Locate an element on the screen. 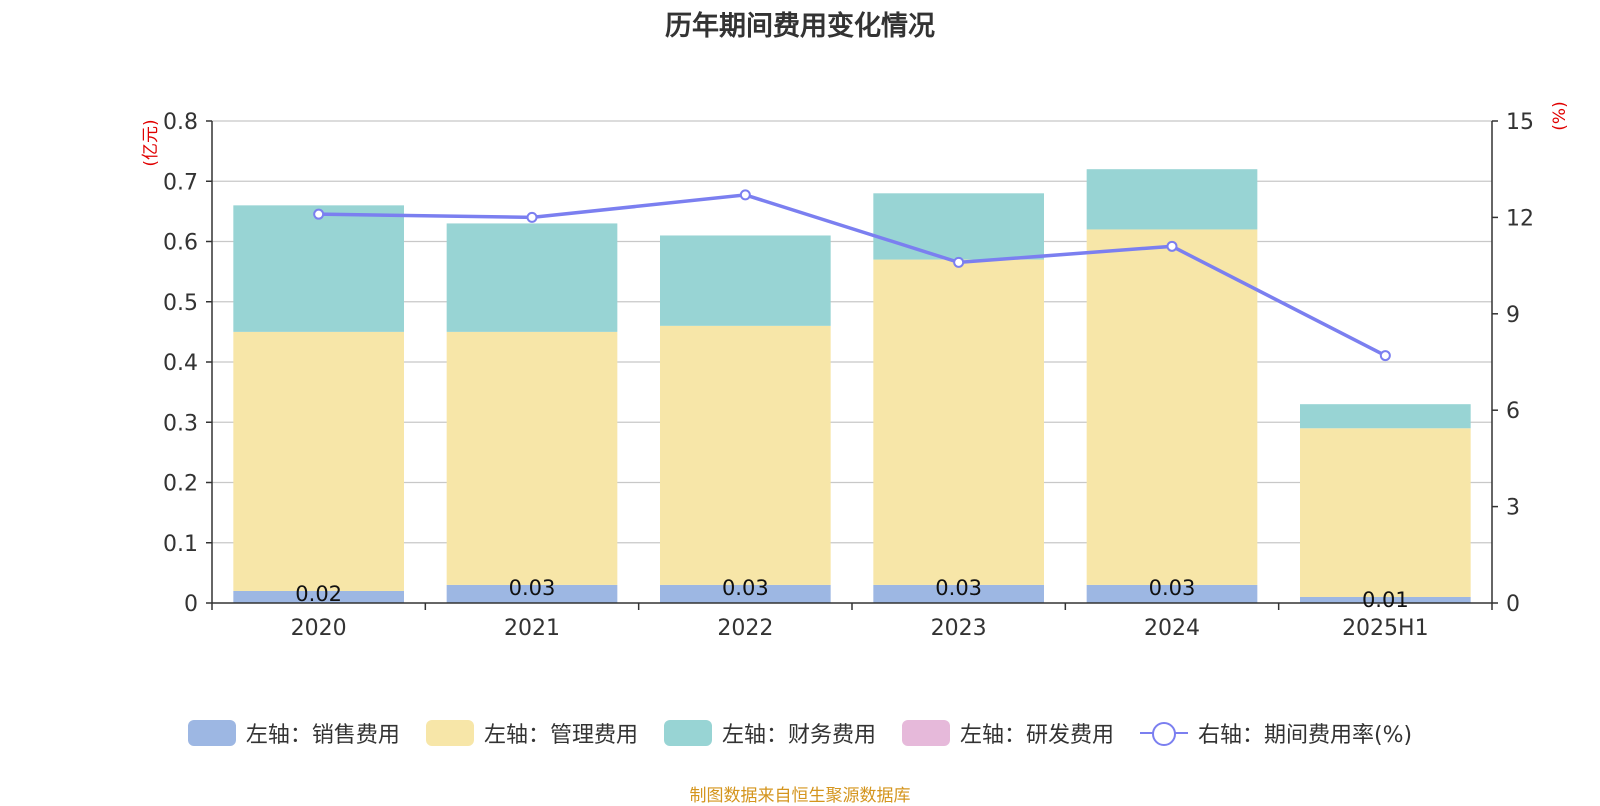  right-tick-label: 12 is located at coordinates (1520, 218).